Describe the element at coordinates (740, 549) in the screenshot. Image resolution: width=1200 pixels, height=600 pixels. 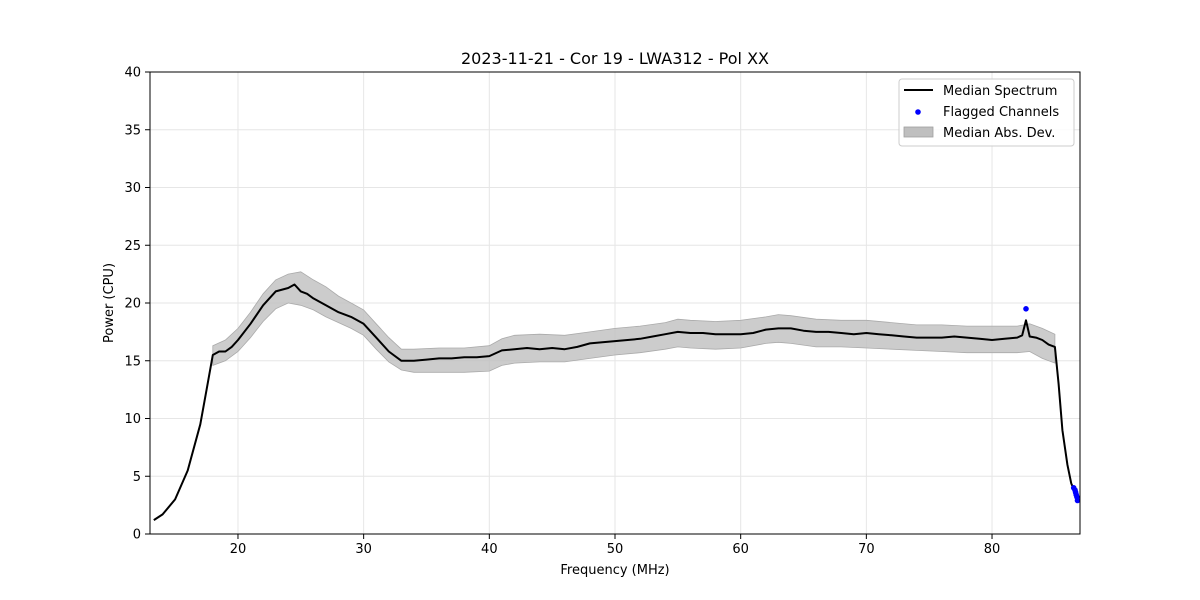
I see `x-tick-label: 60` at that location.